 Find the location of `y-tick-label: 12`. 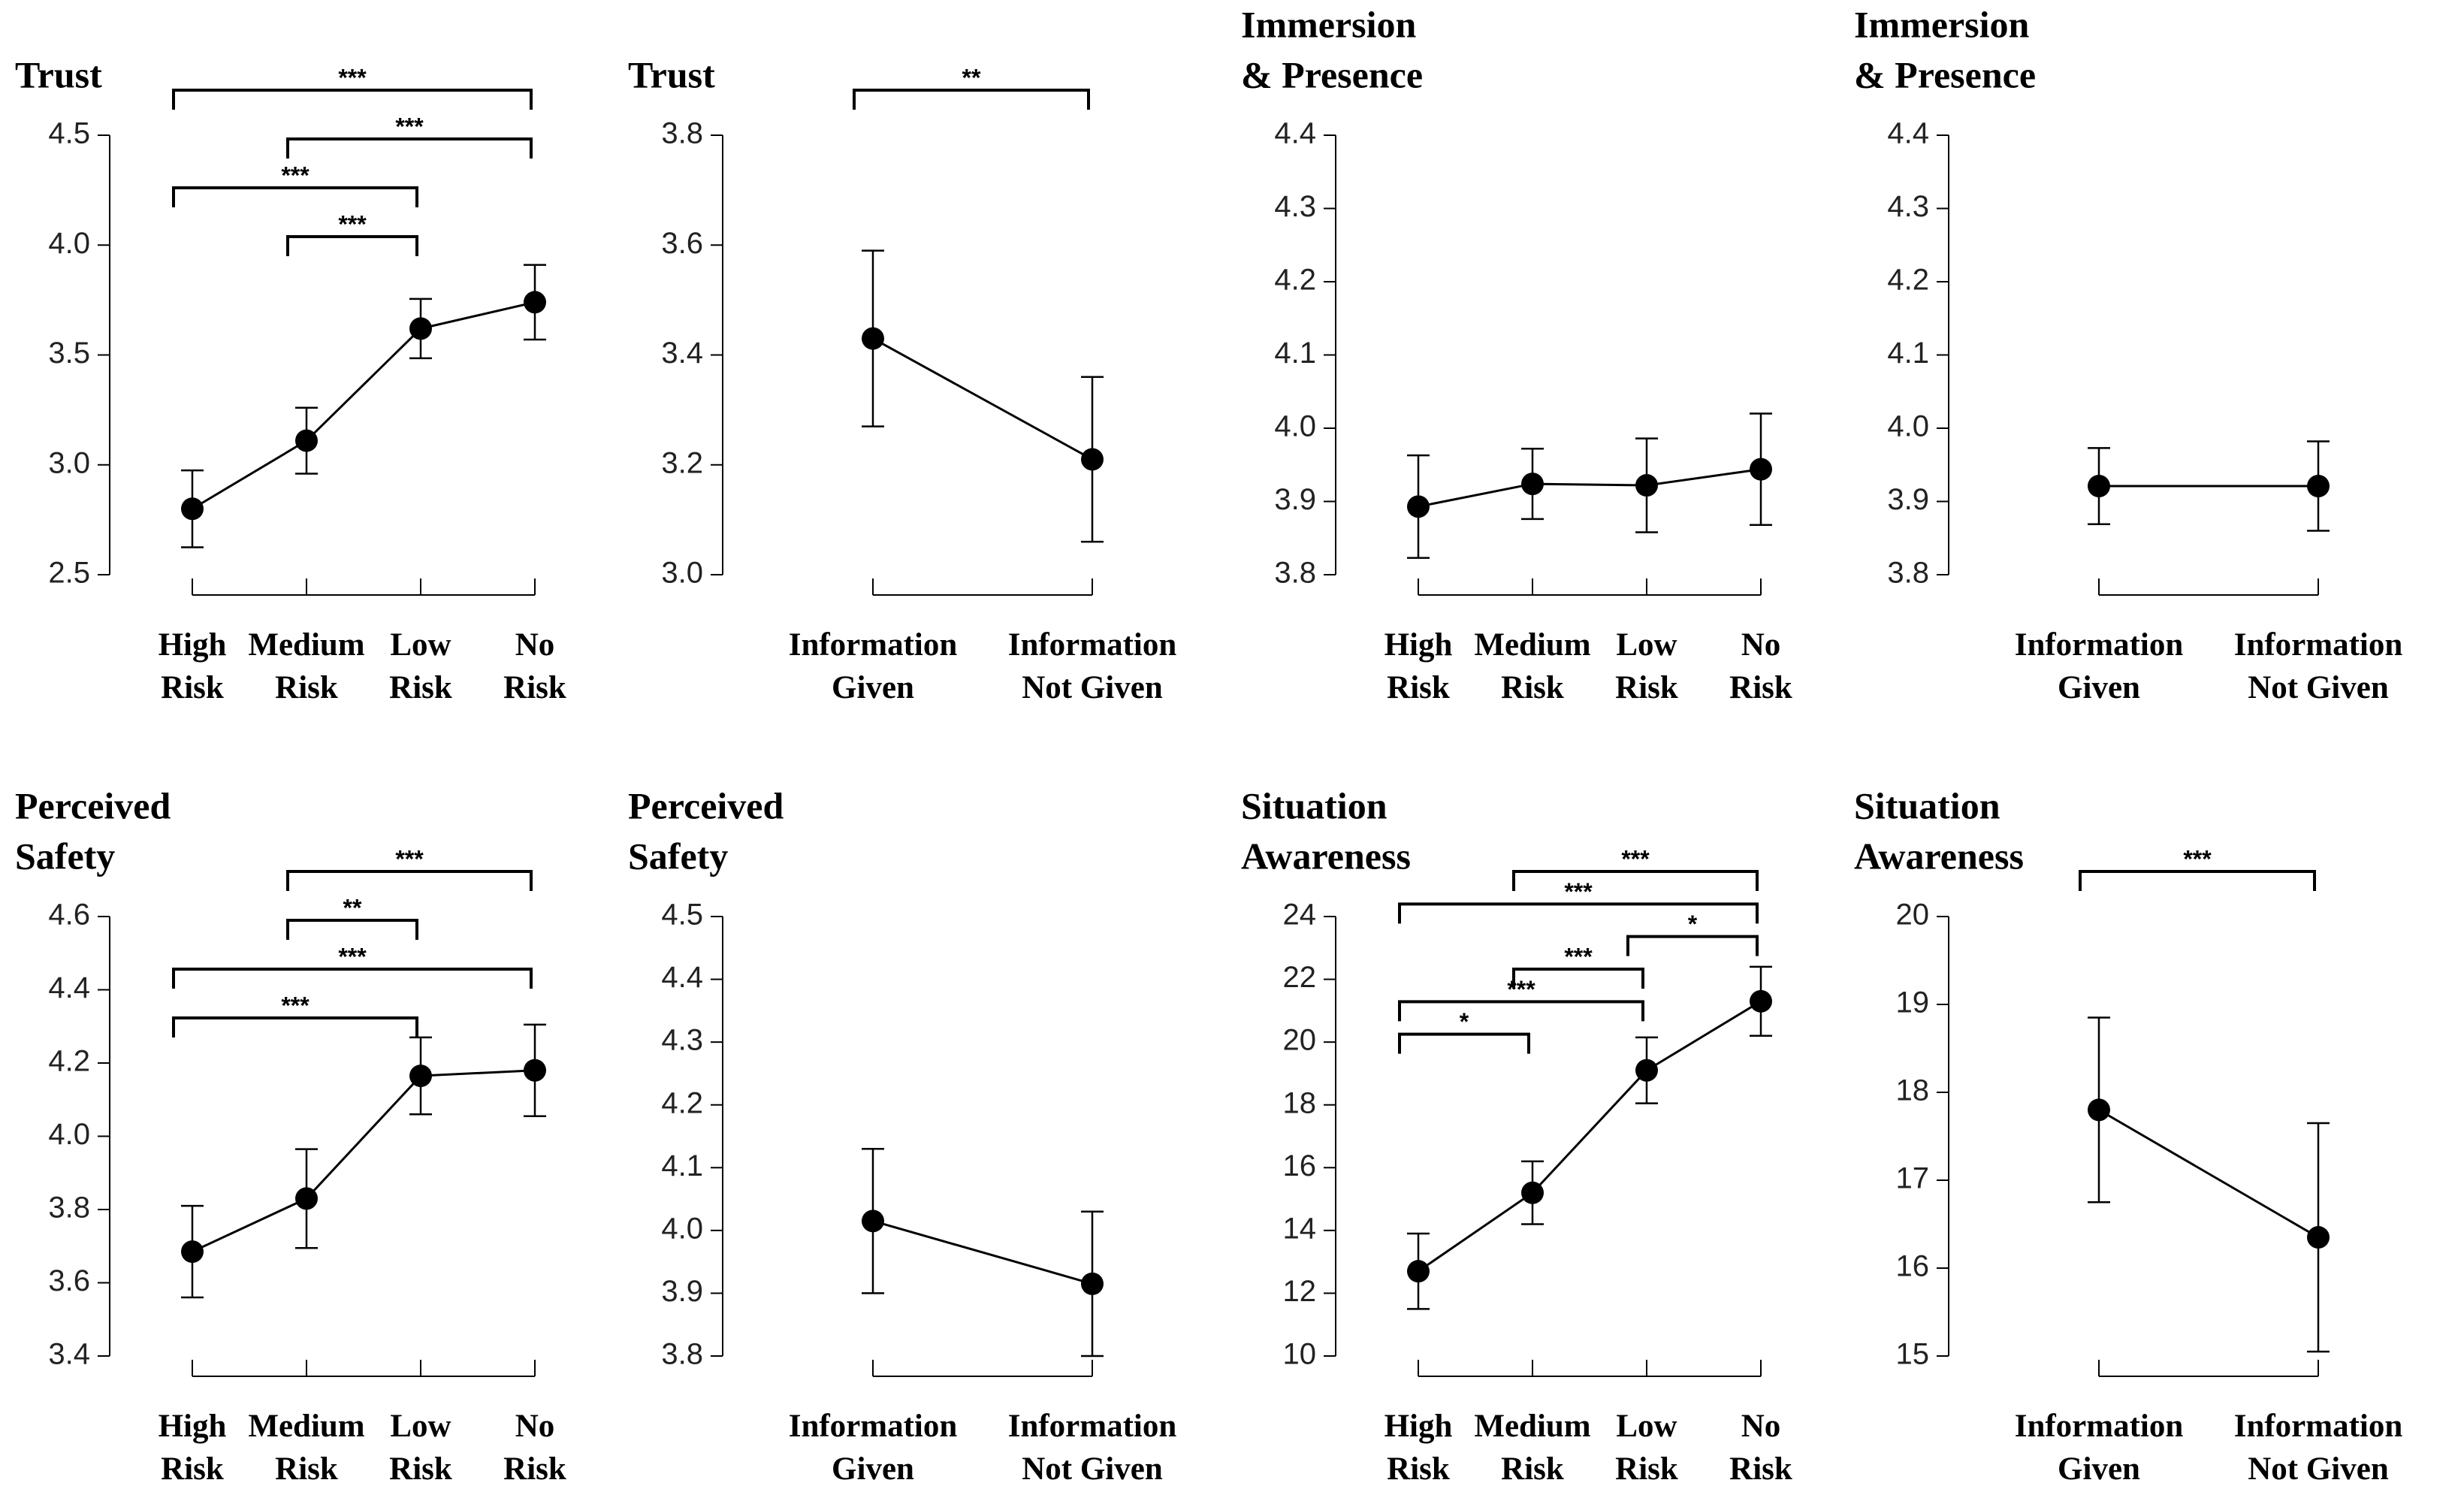

y-tick-label: 12 is located at coordinates (1300, 1291).